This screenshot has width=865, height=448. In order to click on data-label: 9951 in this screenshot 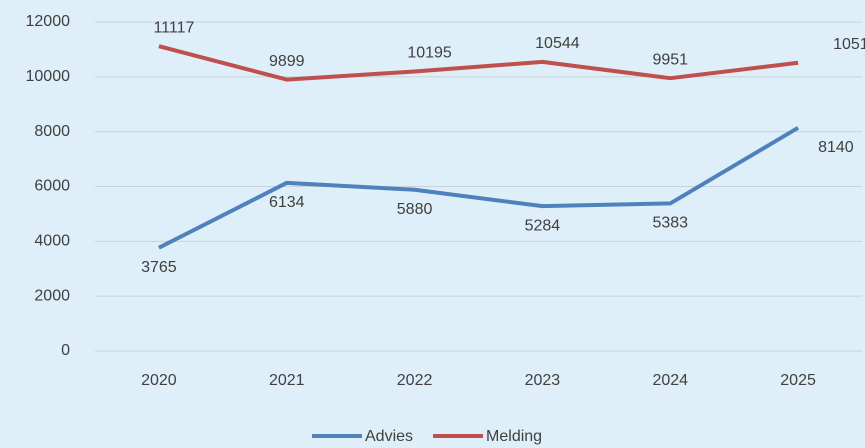, I will do `click(670, 59)`.